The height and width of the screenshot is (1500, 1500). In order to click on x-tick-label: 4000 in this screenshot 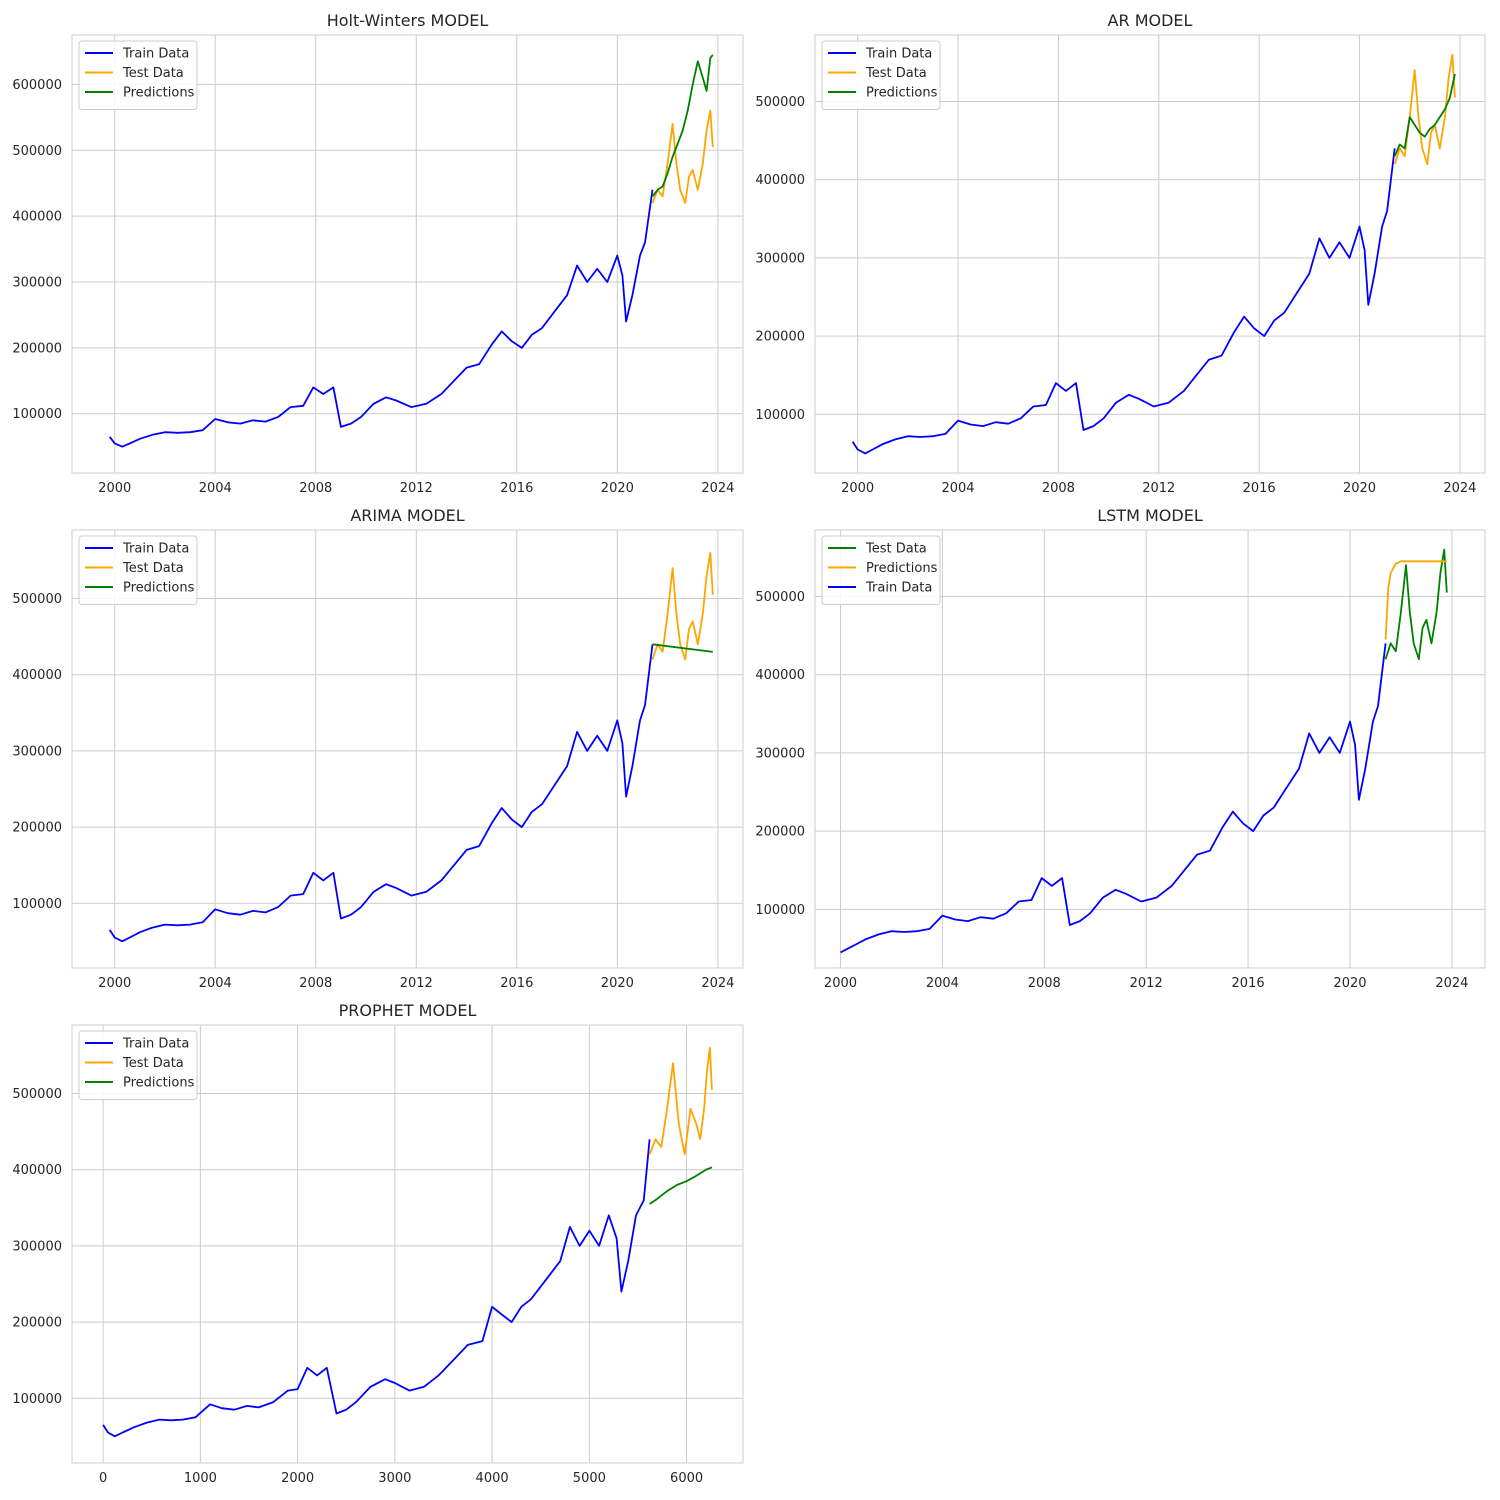, I will do `click(492, 1478)`.